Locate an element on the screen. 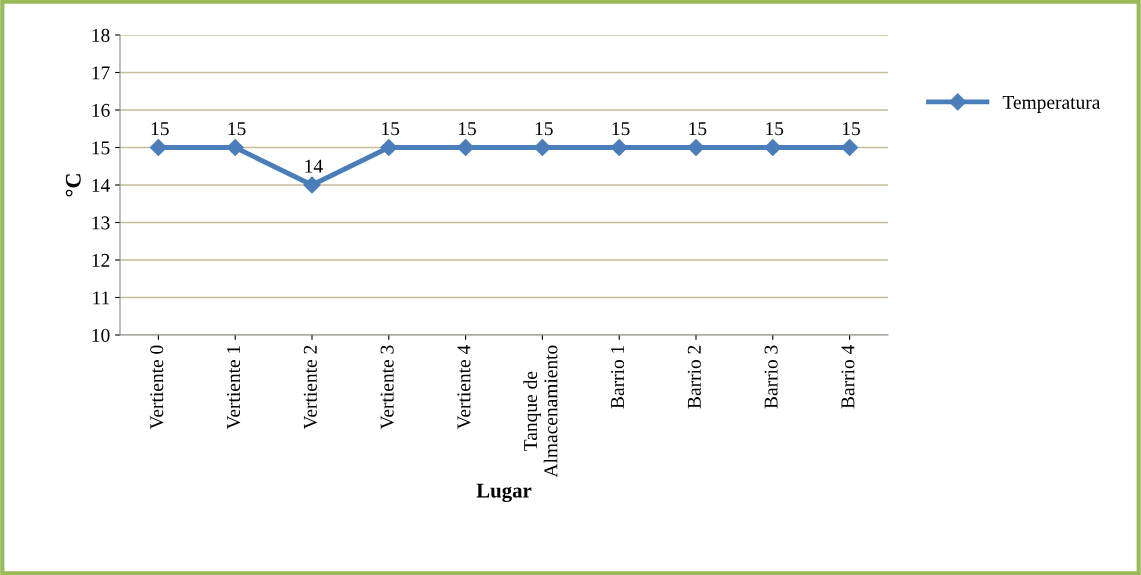 This screenshot has width=1141, height=575. y-tick-label: 16 is located at coordinates (101, 110).